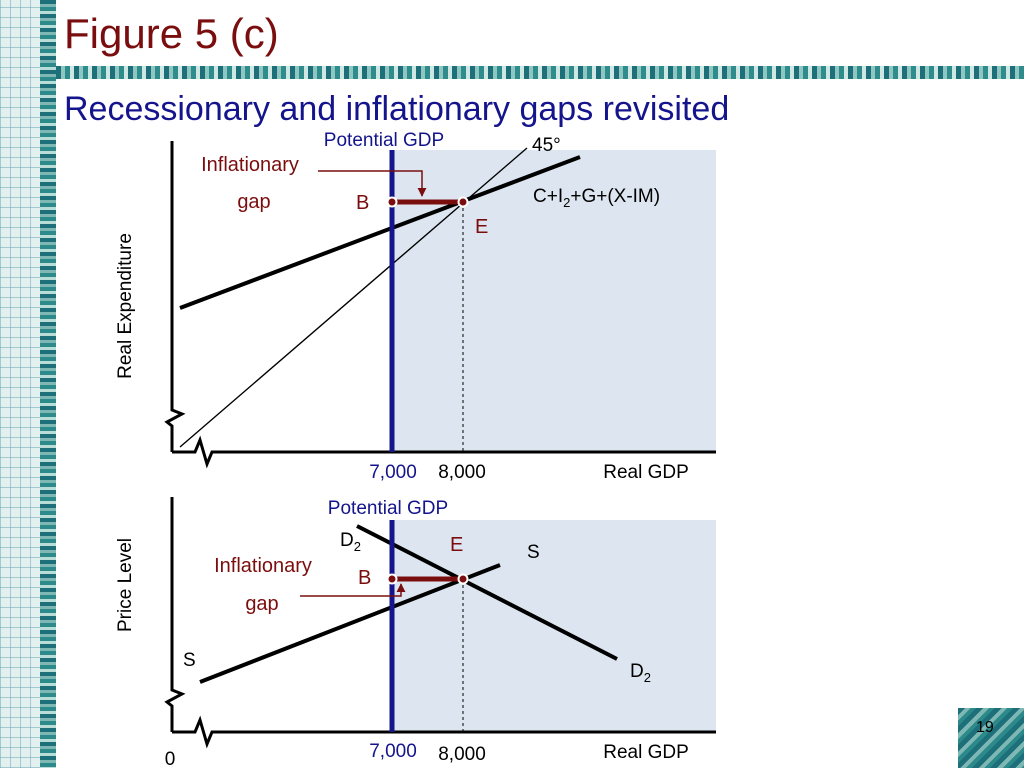 The width and height of the screenshot is (1024, 768). What do you see at coordinates (48, 384) in the screenshot?
I see `left-edge-decoration` at bounding box center [48, 384].